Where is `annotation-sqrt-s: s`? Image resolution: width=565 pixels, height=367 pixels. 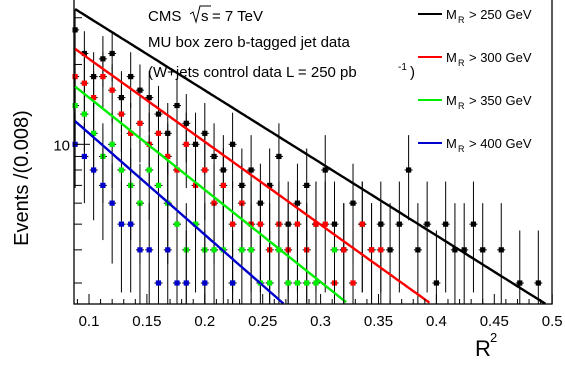
annotation-sqrt-s: s is located at coordinates (205, 16).